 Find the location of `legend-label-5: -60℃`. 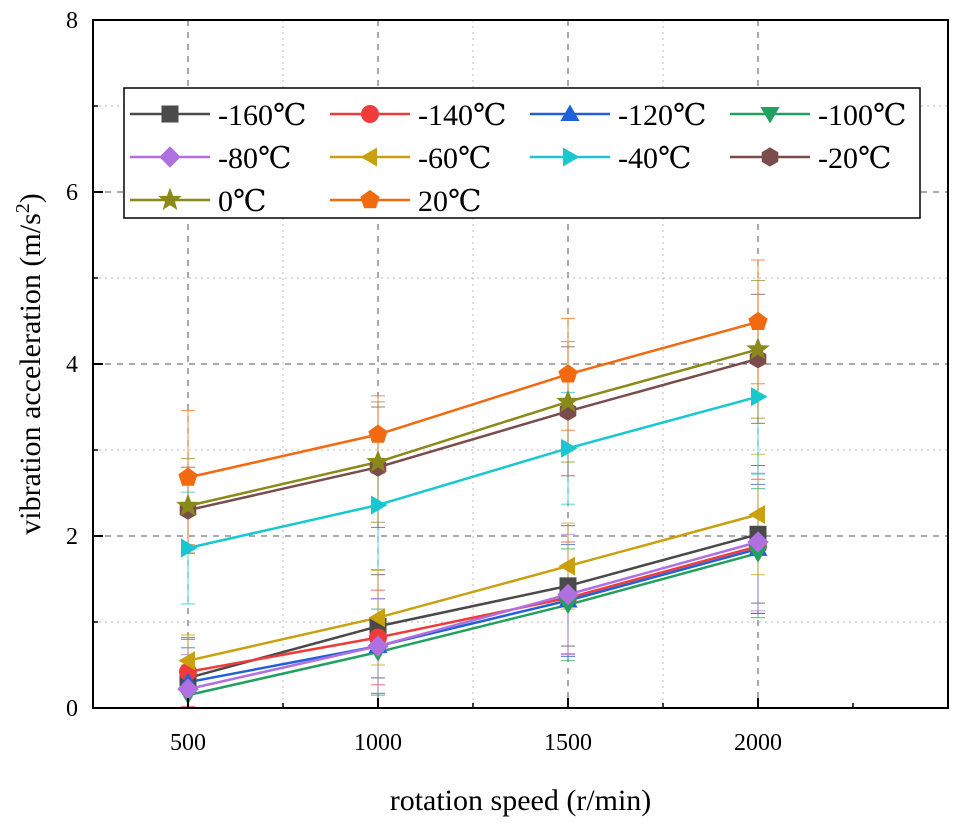

legend-label-5: -60℃ is located at coordinates (455, 158).